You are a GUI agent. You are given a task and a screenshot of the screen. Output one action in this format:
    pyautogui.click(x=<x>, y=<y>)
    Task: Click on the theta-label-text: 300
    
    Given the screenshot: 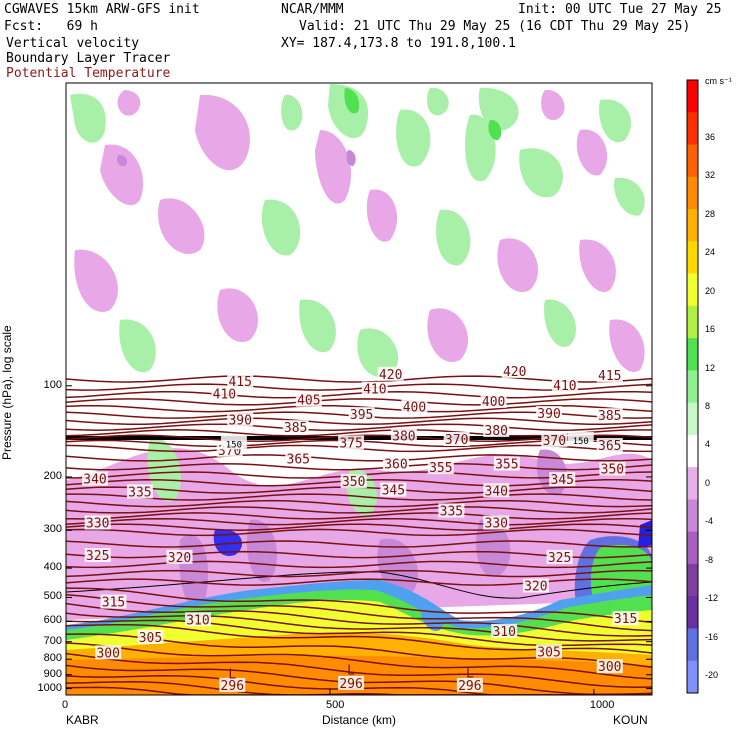 What is the action you would take?
    pyautogui.click(x=609, y=667)
    